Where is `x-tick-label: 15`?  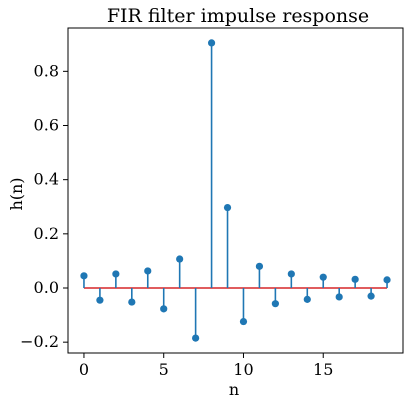 x-tick-label: 15 is located at coordinates (323, 369).